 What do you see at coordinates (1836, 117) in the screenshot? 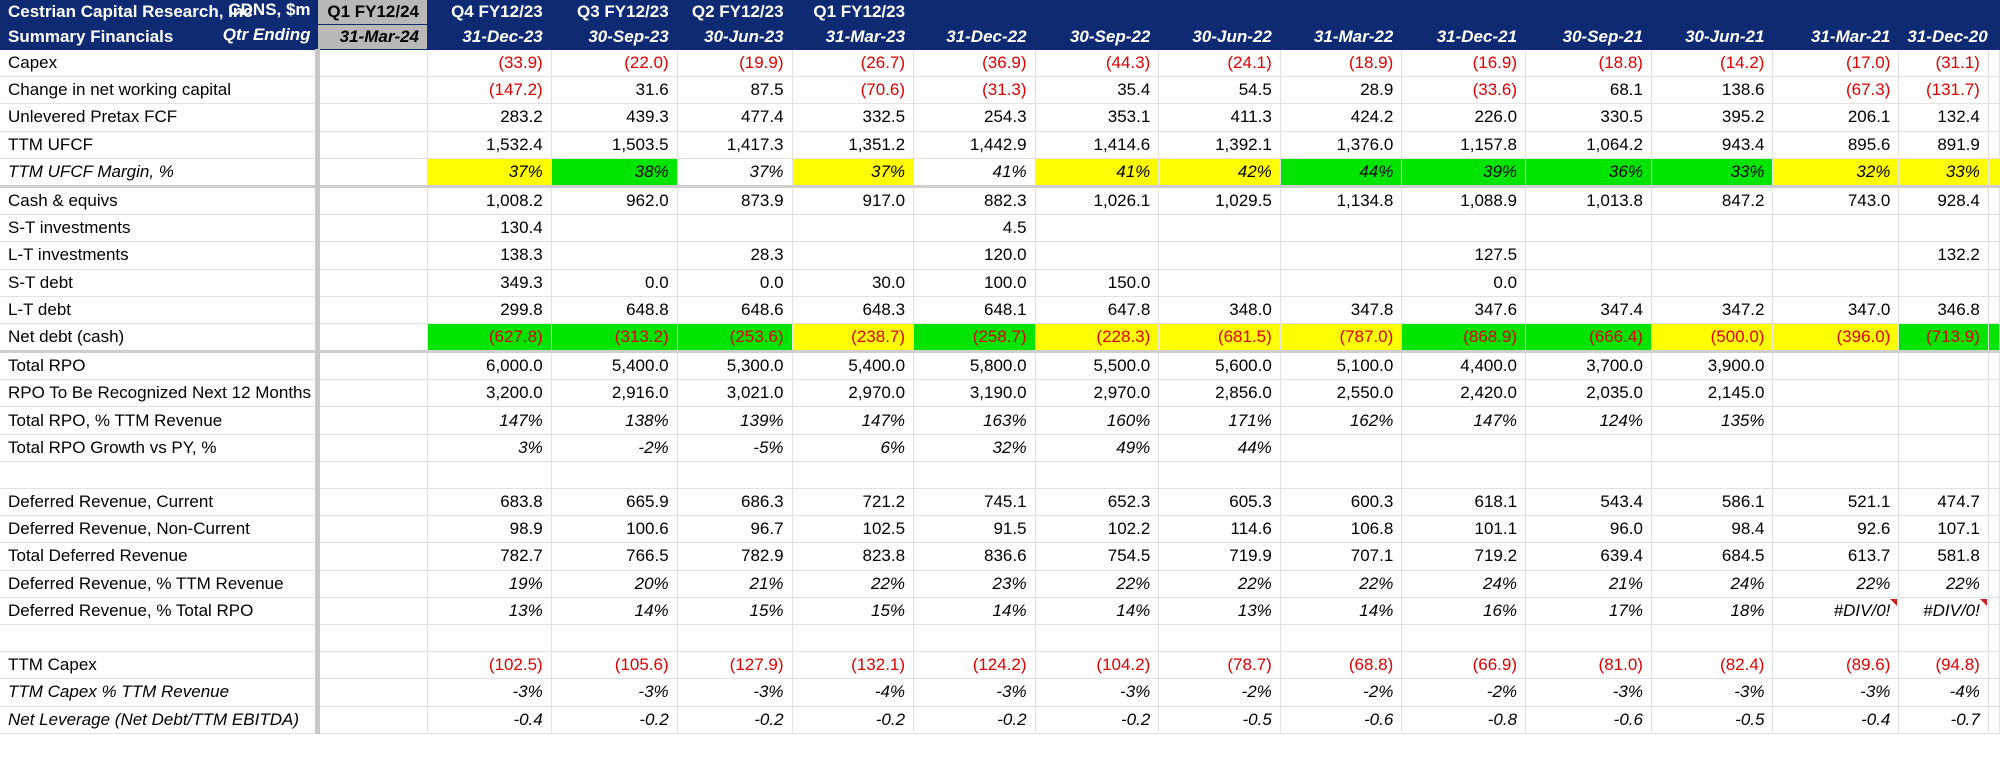
I see `data-cell: 206.1` at bounding box center [1836, 117].